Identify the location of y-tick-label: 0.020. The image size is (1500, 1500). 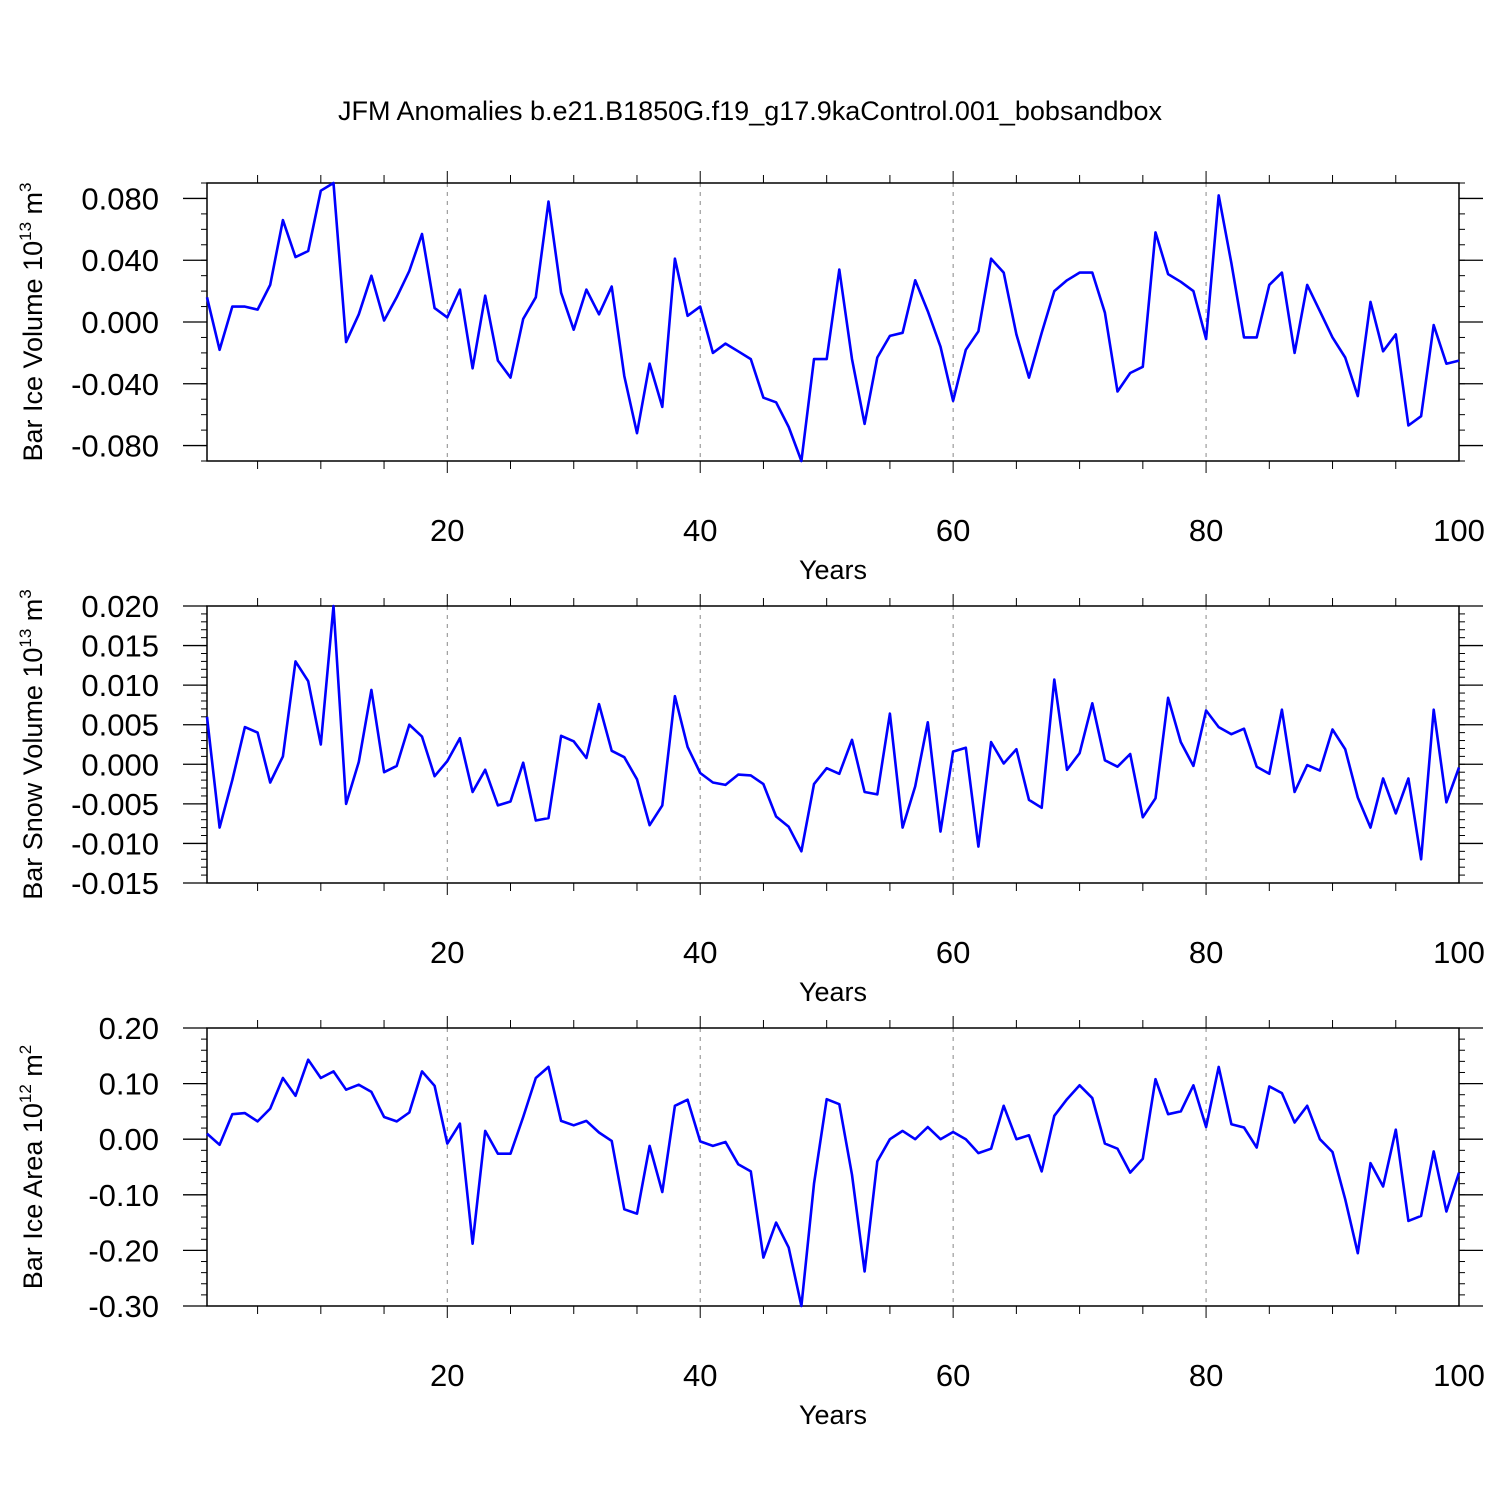
(120, 606).